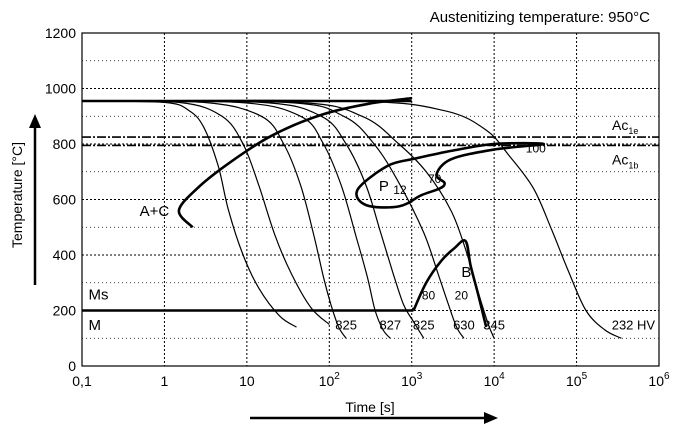  I want to click on region-label: Ms, so click(99, 294).